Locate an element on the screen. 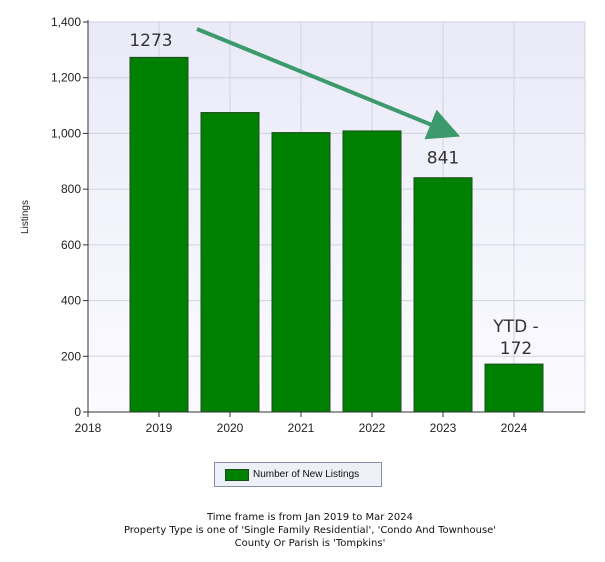  bar-2021 is located at coordinates (301, 272).